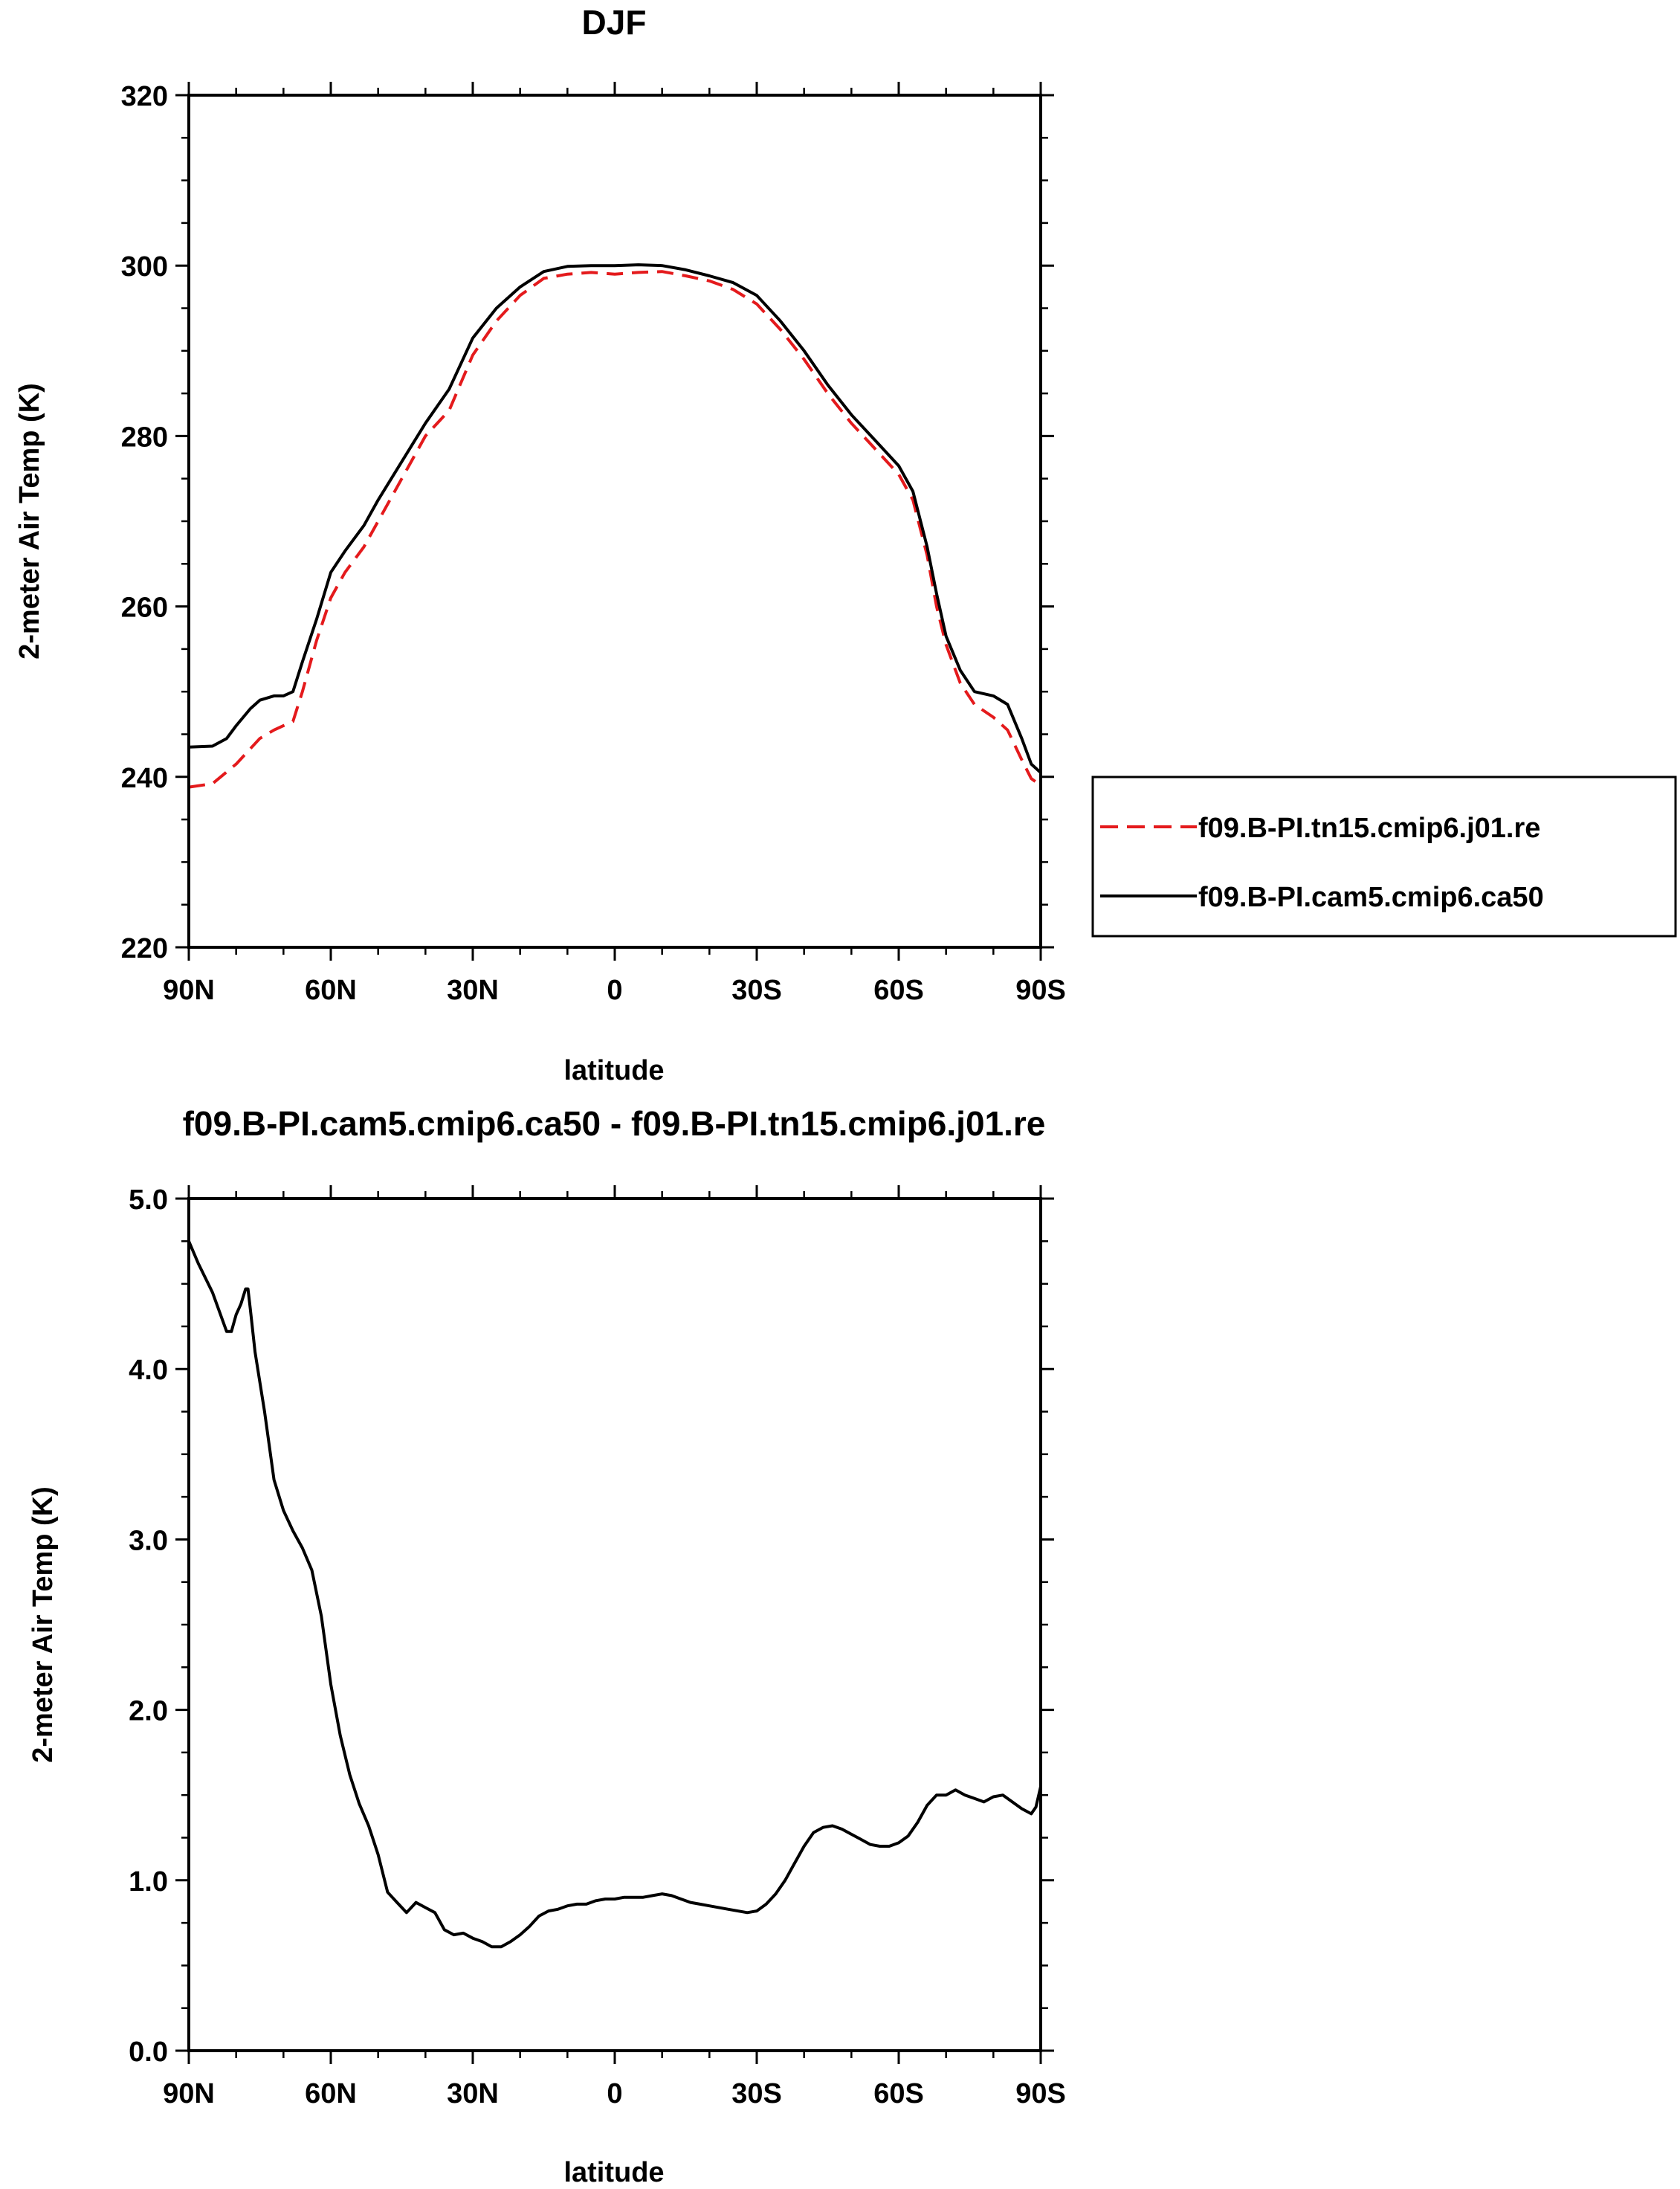 This screenshot has height=2189, width=1680. Describe the element at coordinates (189, 991) in the screenshot. I see `top-xtick-label: 90N` at that location.